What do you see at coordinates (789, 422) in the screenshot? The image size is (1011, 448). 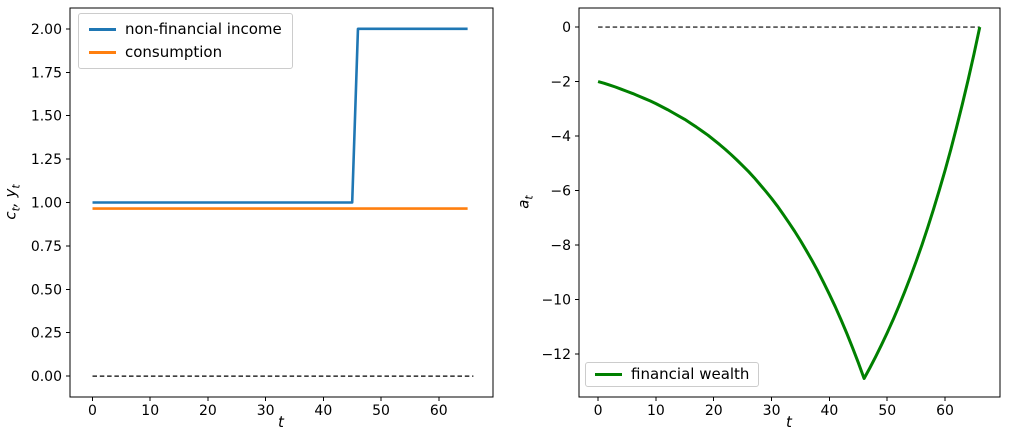 I see `right-x-axis-label: t` at bounding box center [789, 422].